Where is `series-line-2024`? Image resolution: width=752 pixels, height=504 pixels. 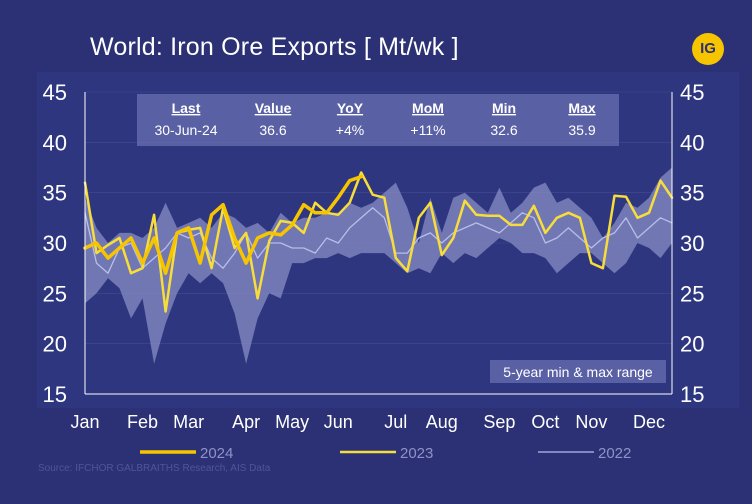 series-line-2024 is located at coordinates (223, 224).